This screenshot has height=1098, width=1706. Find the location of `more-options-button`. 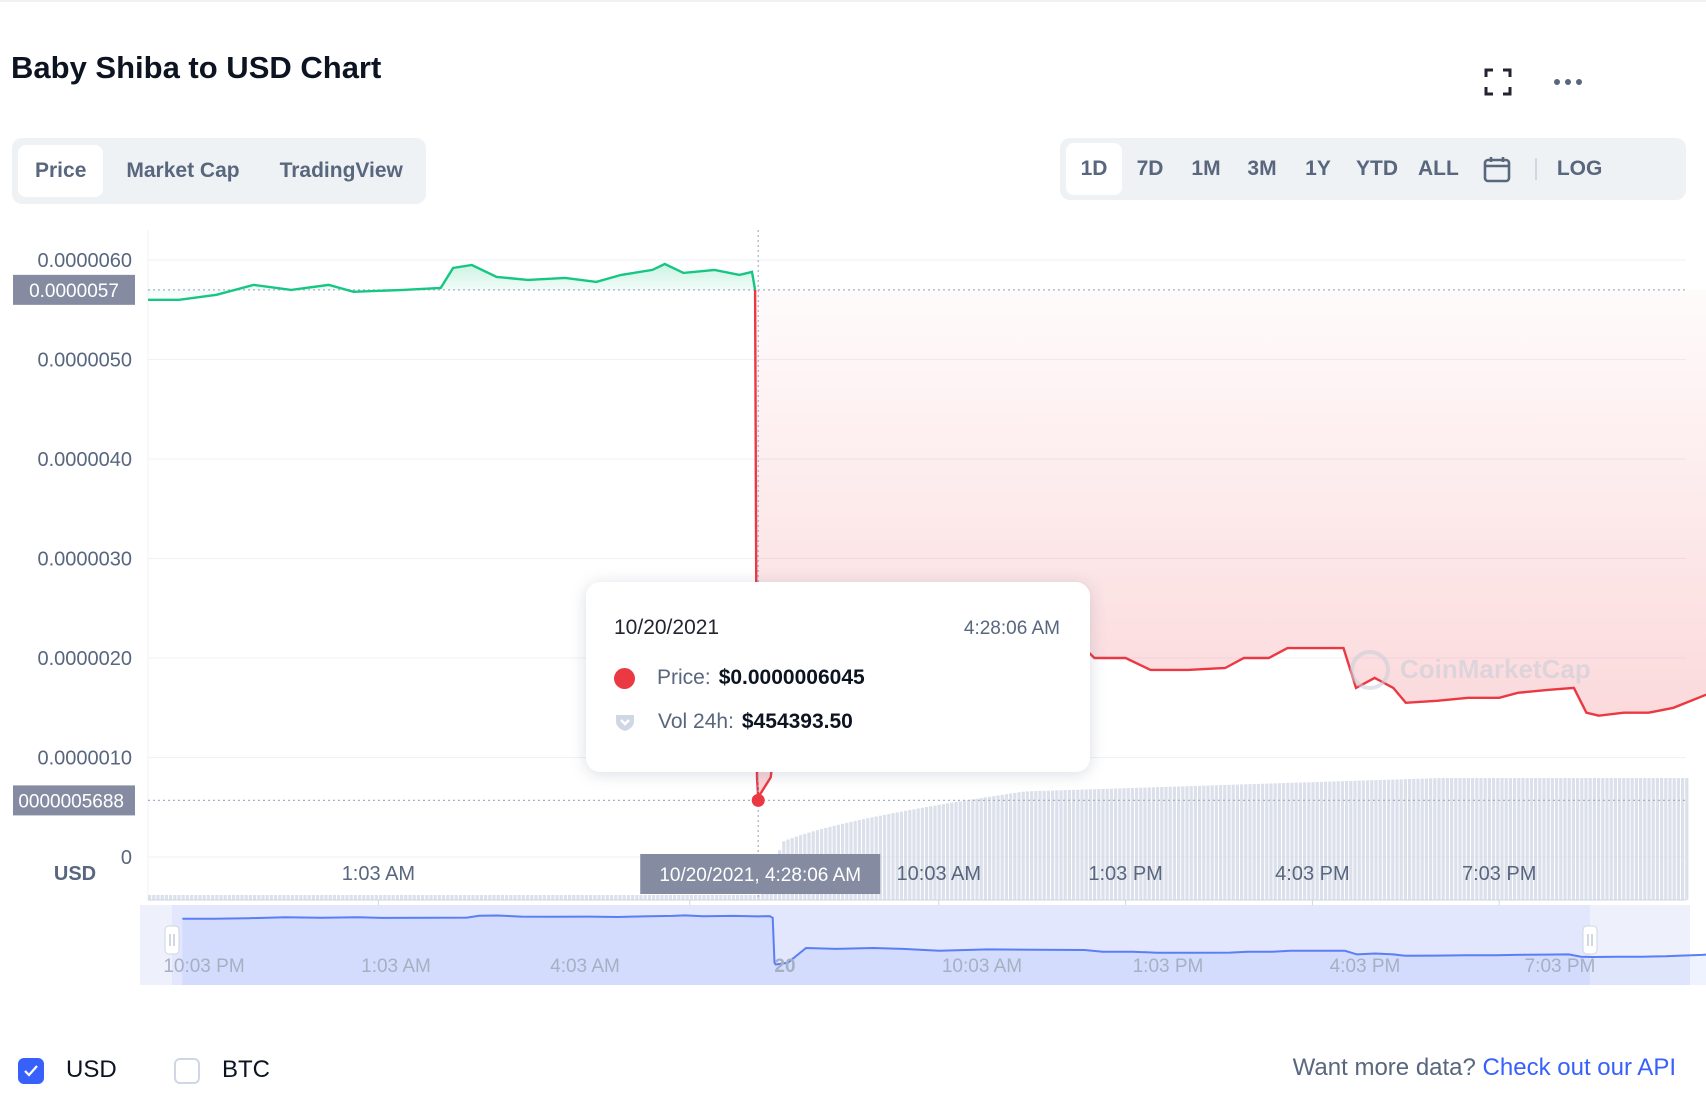

more-options-button is located at coordinates (1568, 82).